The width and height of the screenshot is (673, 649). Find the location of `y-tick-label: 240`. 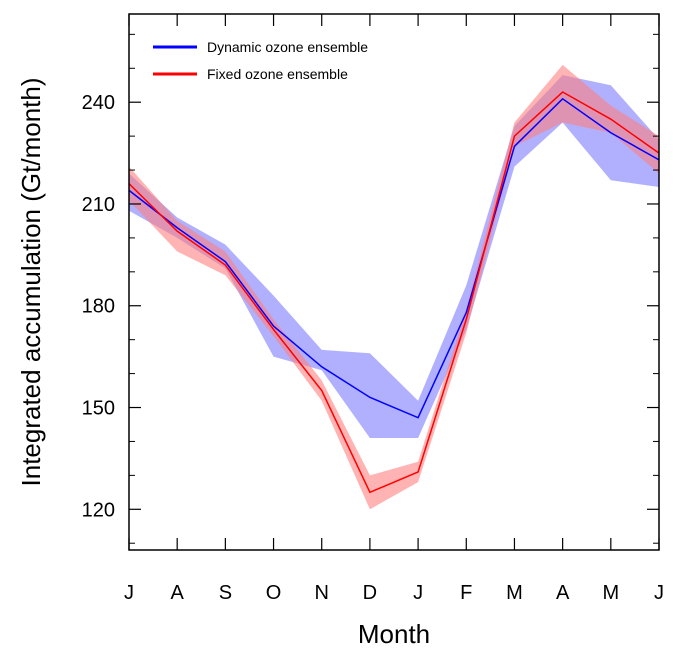

y-tick-label: 240 is located at coordinates (98, 103).